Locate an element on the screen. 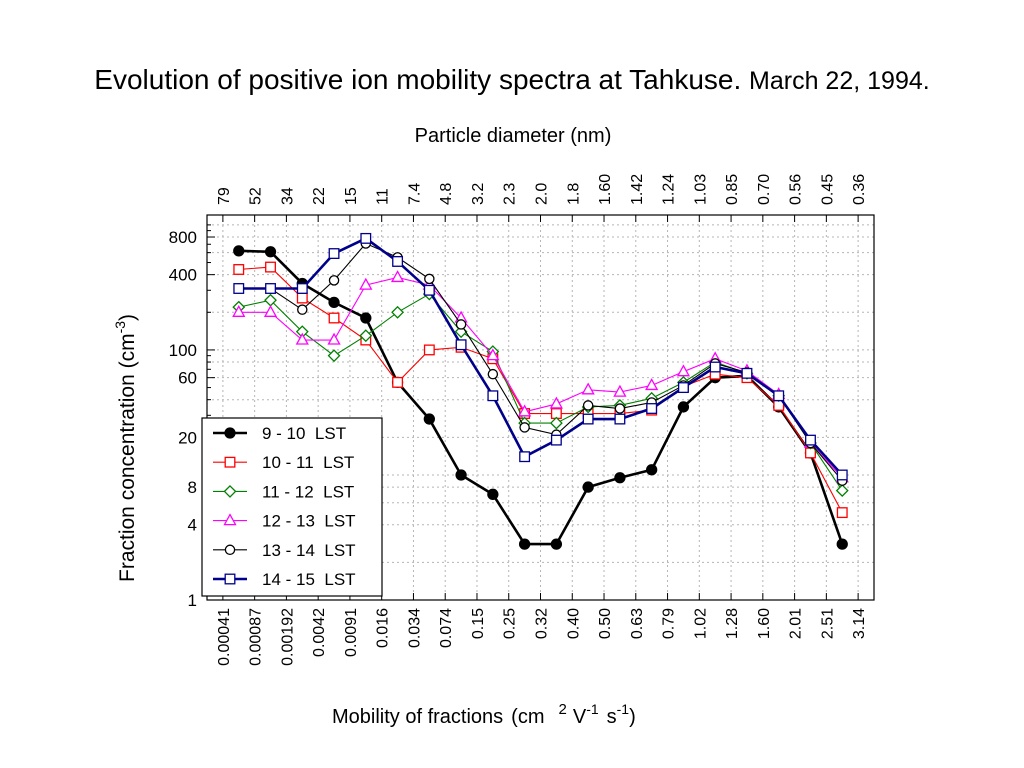  x-tick-label: 0.15 is located at coordinates (478, 623).